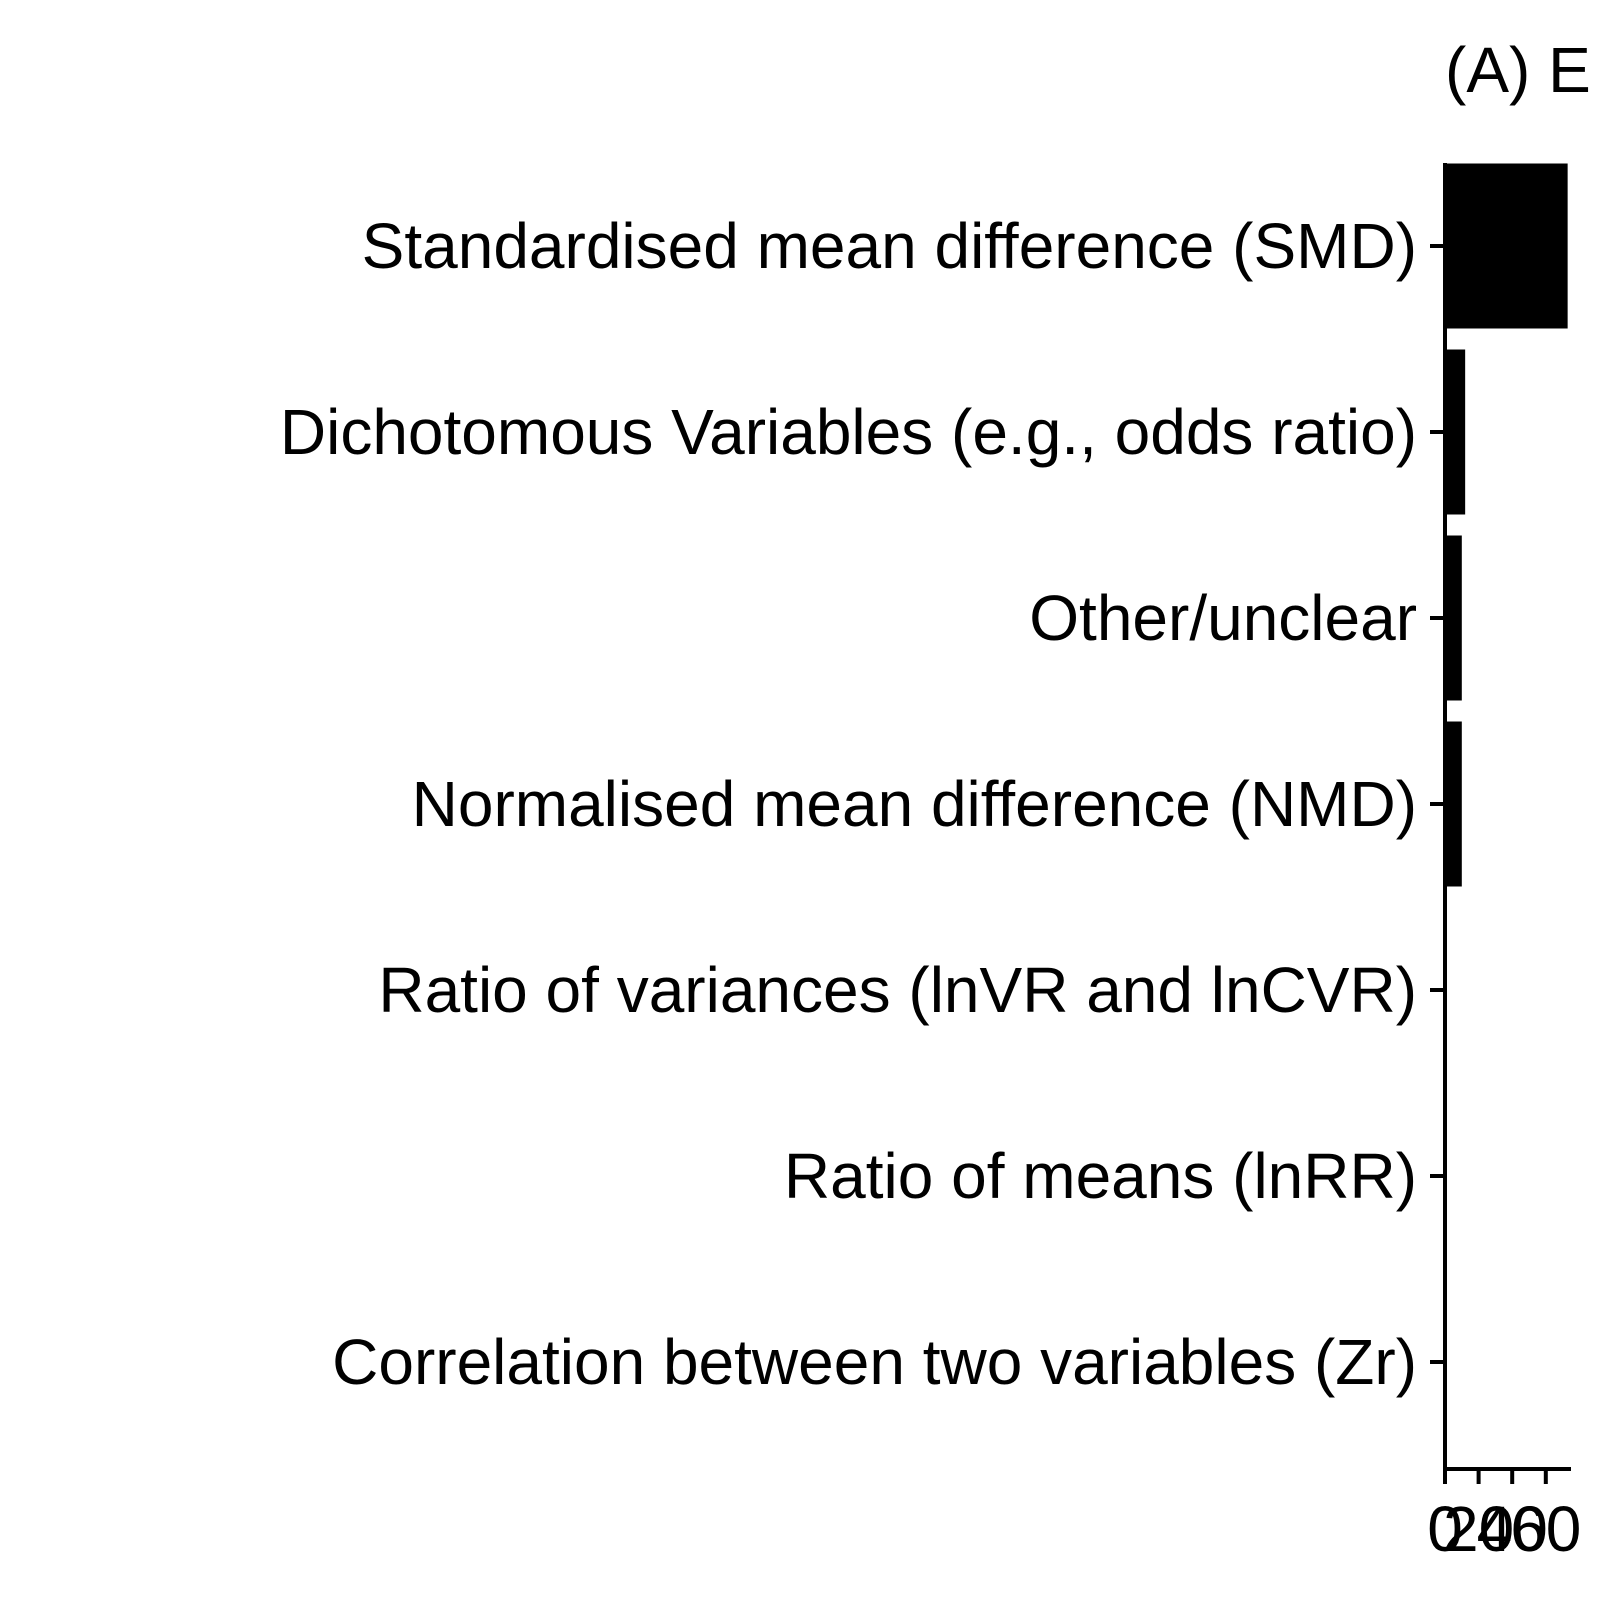 This screenshot has width=1600, height=1600. Describe the element at coordinates (1100, 1176) in the screenshot. I see `category-label: Ratio of means (lnRR)` at that location.